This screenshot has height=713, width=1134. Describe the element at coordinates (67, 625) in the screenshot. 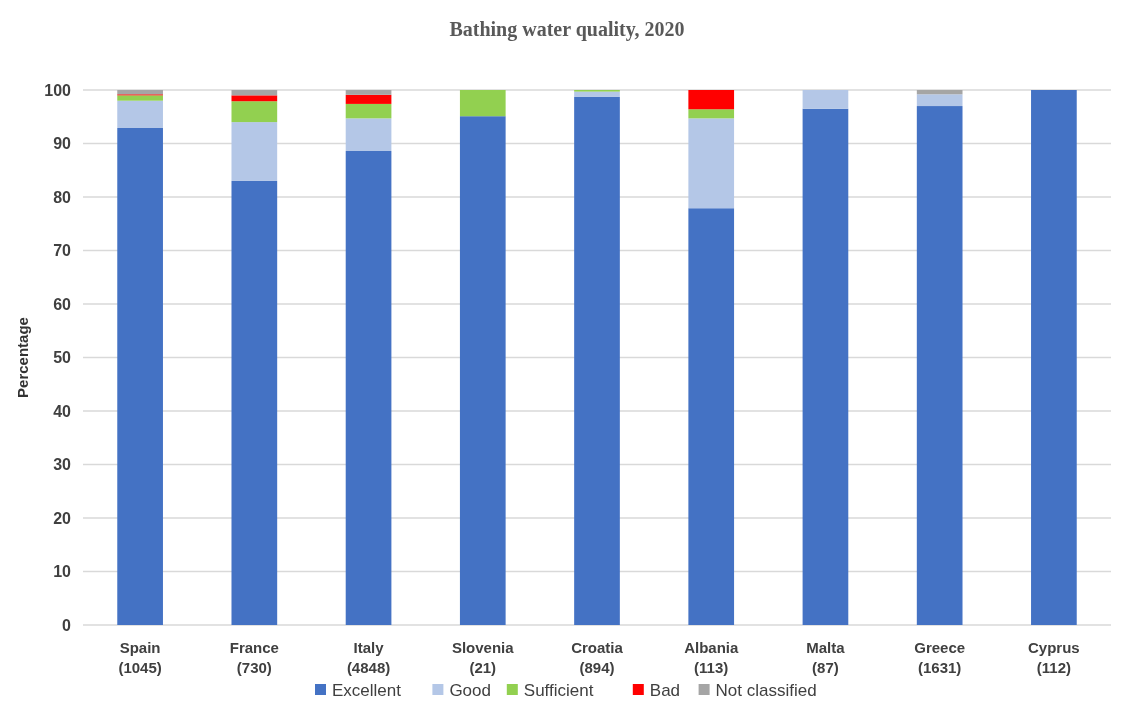

I see `y-tick-label: 0` at that location.